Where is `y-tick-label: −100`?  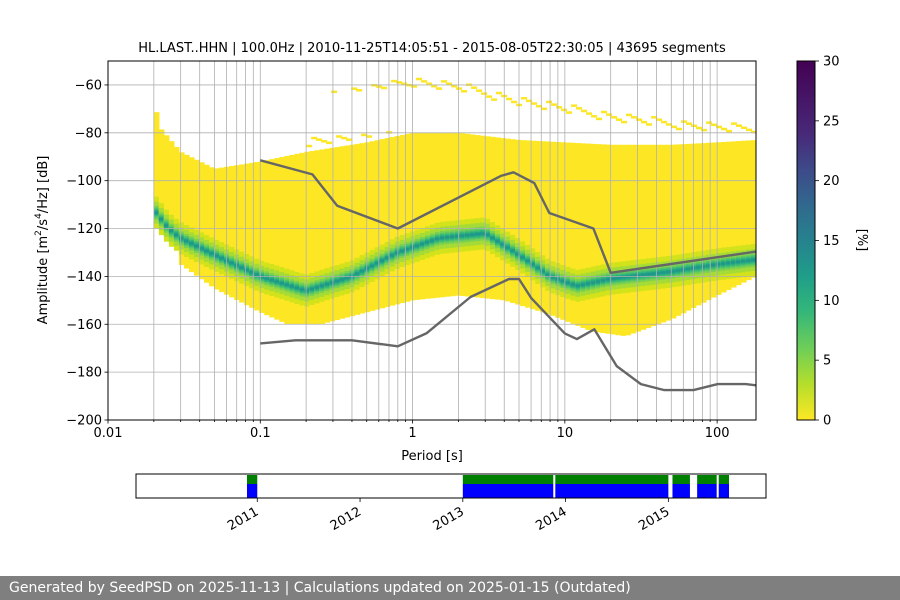 y-tick-label: −100 is located at coordinates (84, 181).